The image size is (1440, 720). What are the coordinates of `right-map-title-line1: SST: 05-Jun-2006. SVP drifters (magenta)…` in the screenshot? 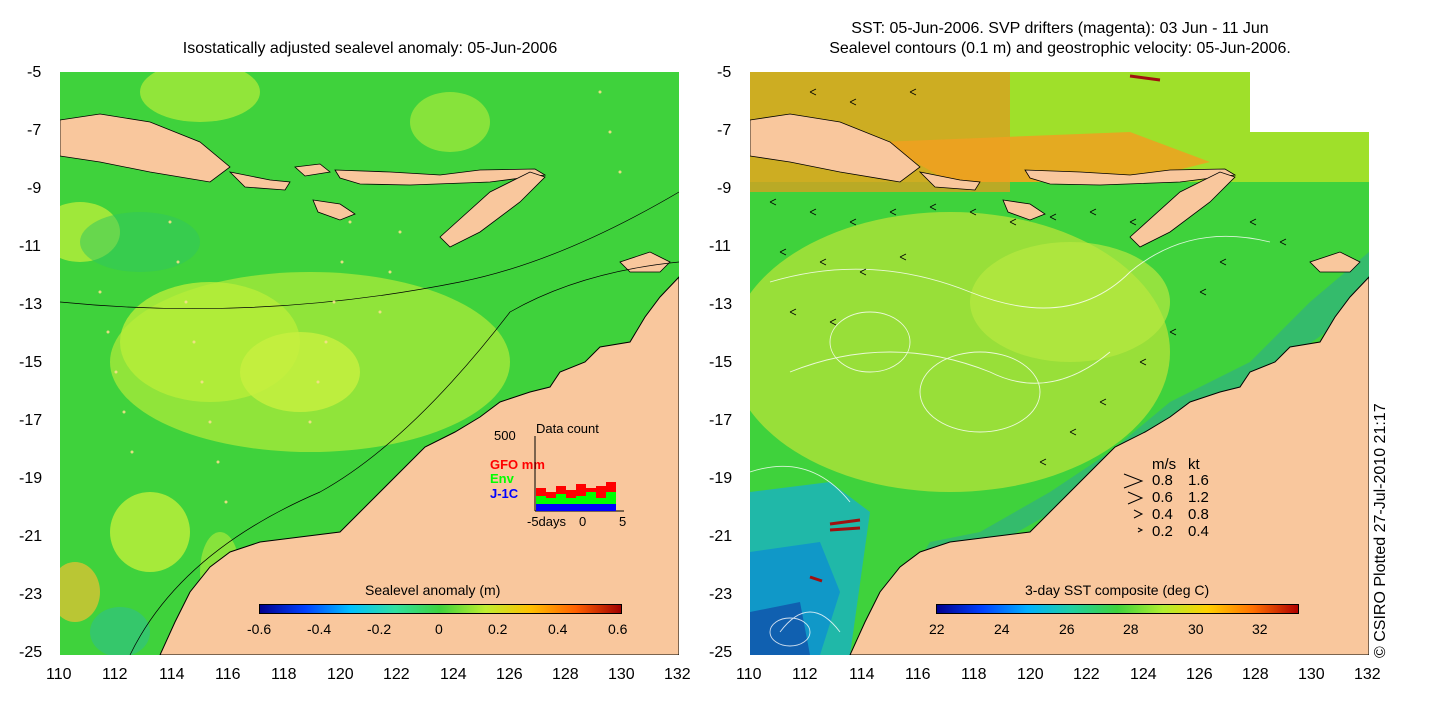 It's located at (1060, 28).